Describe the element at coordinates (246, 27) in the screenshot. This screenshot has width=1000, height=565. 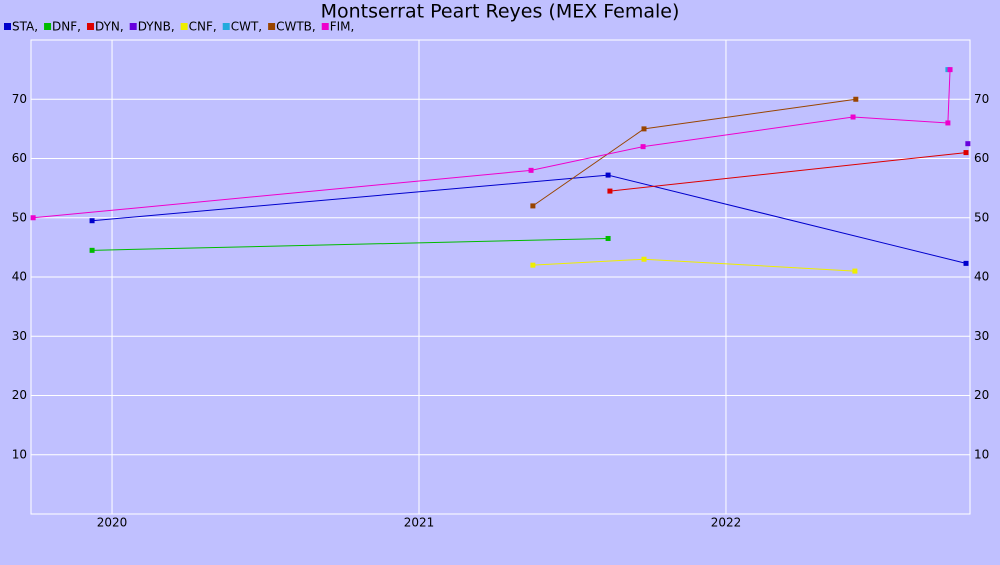
I see `legend-label: CWT,` at that location.